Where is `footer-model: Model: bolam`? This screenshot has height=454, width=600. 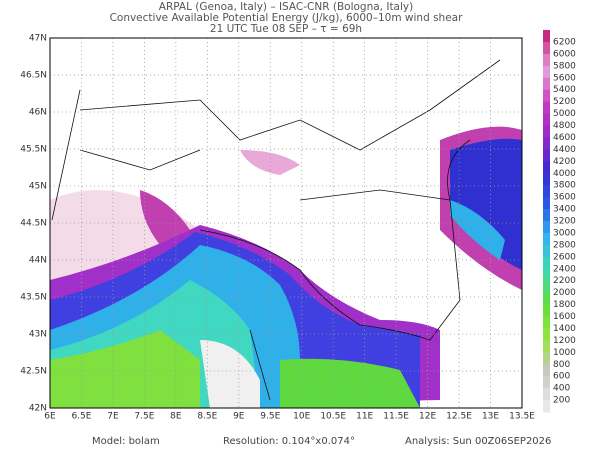 footer-model: Model: bolam is located at coordinates (126, 441).